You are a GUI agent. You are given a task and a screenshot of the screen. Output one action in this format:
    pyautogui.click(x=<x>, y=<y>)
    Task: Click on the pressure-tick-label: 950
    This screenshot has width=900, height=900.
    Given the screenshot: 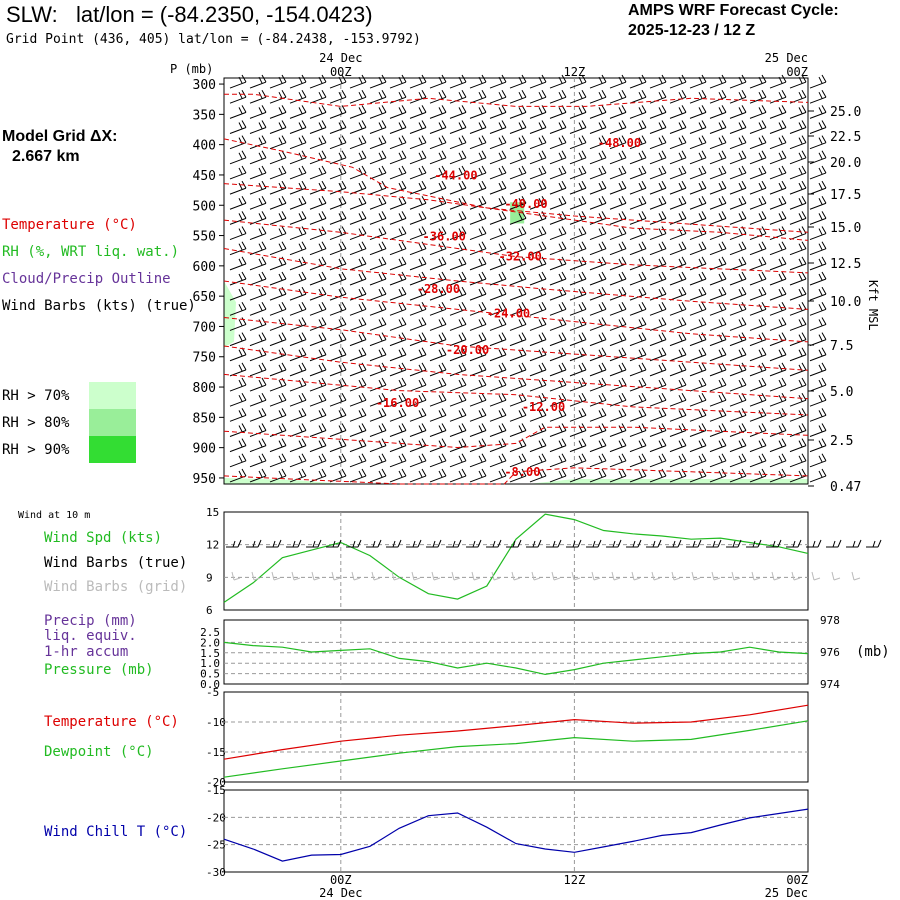 What is the action you would take?
    pyautogui.click(x=204, y=479)
    